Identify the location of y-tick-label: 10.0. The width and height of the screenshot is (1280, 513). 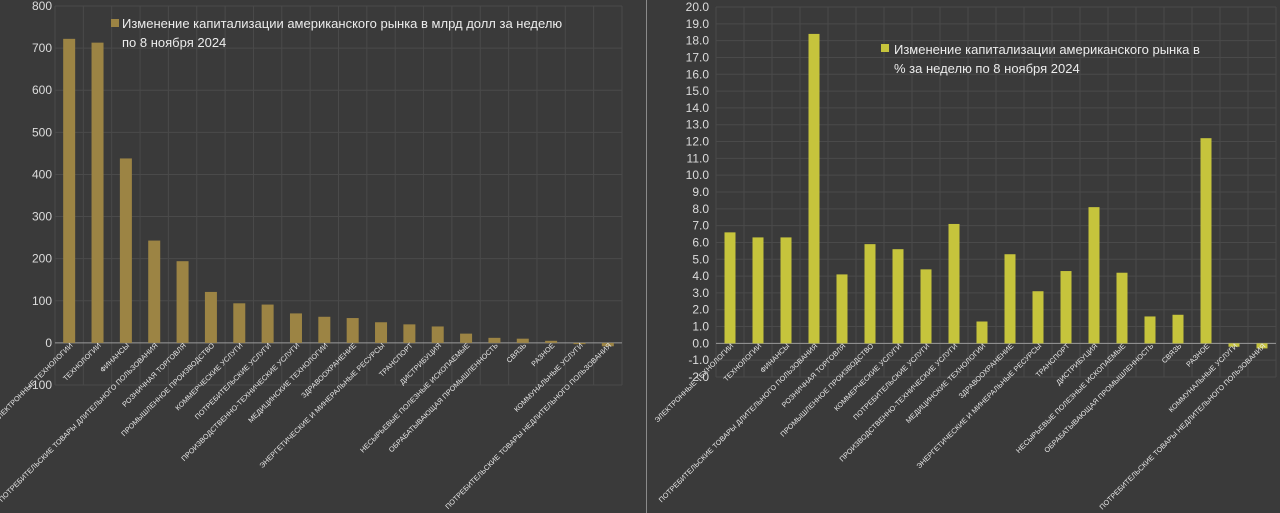
(698, 175).